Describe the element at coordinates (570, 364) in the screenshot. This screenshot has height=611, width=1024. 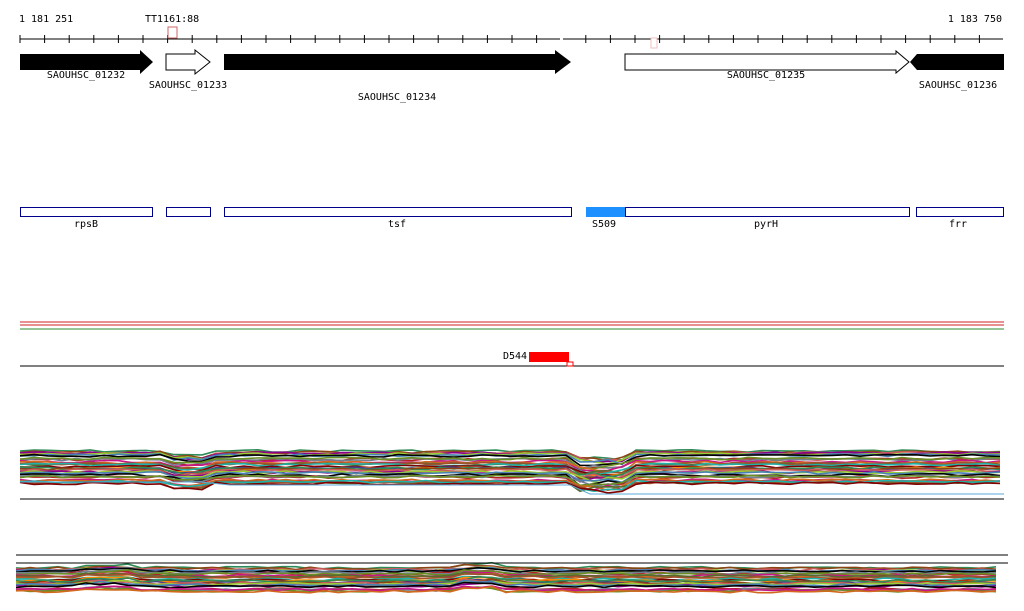
I see `d-feature-marker` at that location.